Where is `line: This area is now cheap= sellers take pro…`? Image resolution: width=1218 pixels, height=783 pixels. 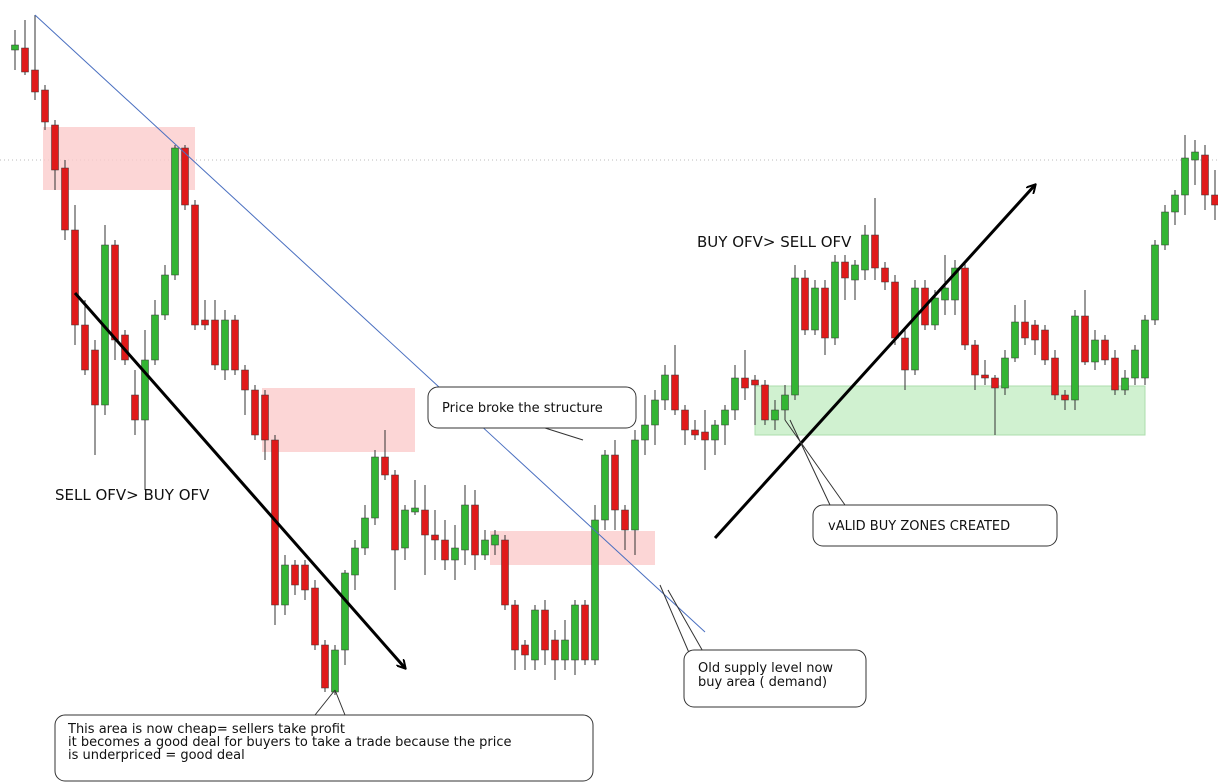
line: This area is now cheap= sellers take pro… is located at coordinates (206, 729).